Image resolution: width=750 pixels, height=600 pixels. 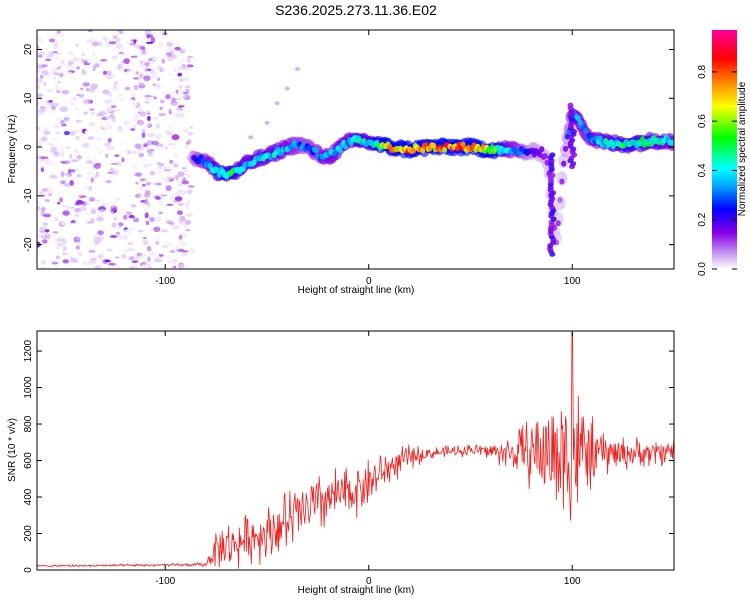 I want to click on faint-branch-blob, so click(x=297, y=69).